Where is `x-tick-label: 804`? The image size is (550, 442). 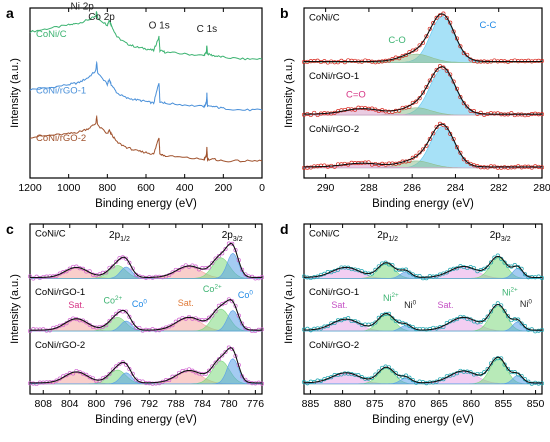
x-tick-label: 804 is located at coordinates (70, 404).